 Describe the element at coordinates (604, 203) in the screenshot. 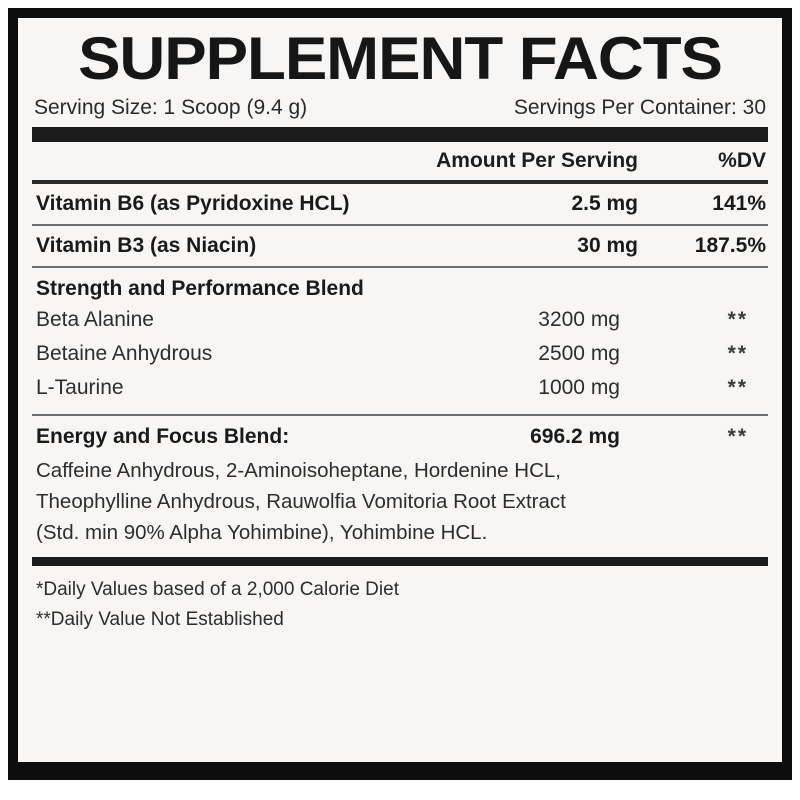

I see `nutrient-amount: 2.5 mg` at that location.